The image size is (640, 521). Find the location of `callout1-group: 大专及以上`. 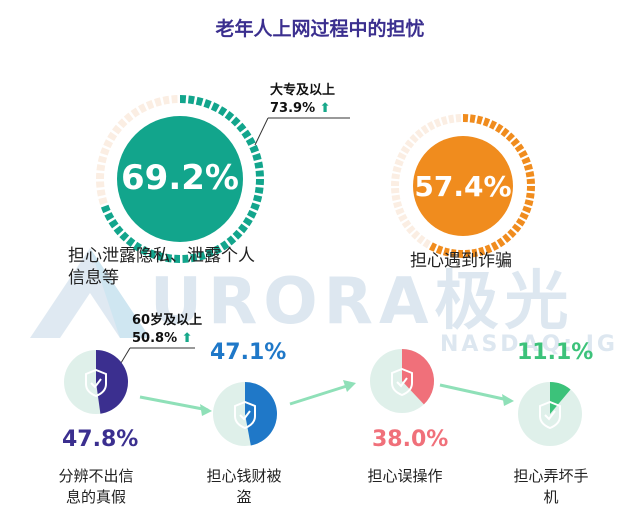

callout1-group: 大专及以上 is located at coordinates (303, 90).